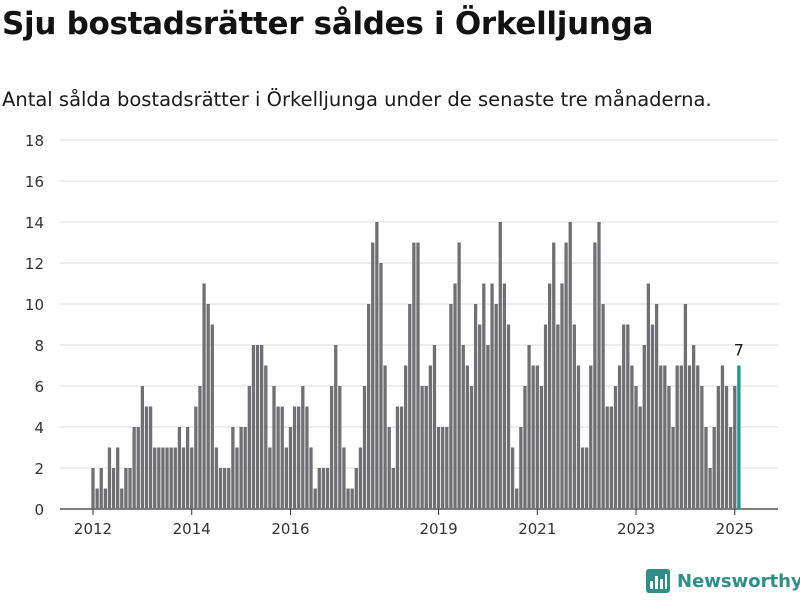 The width and height of the screenshot is (800, 600). What do you see at coordinates (738, 581) in the screenshot?
I see `brand-name: Newsworthy` at bounding box center [738, 581].